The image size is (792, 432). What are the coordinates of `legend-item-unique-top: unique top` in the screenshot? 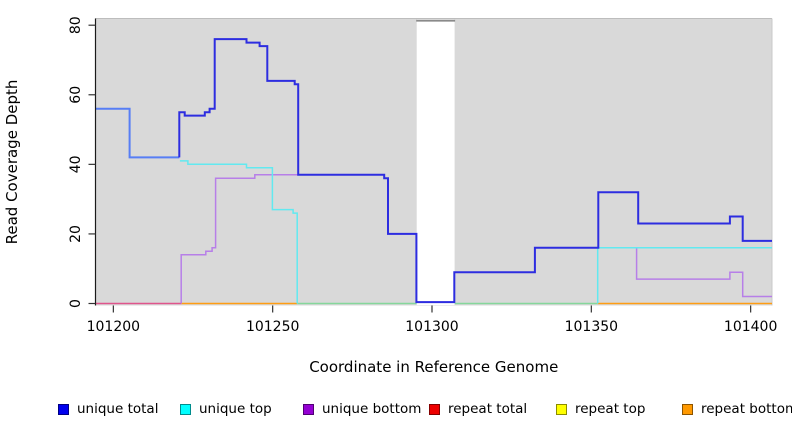 It's located at (226, 409).